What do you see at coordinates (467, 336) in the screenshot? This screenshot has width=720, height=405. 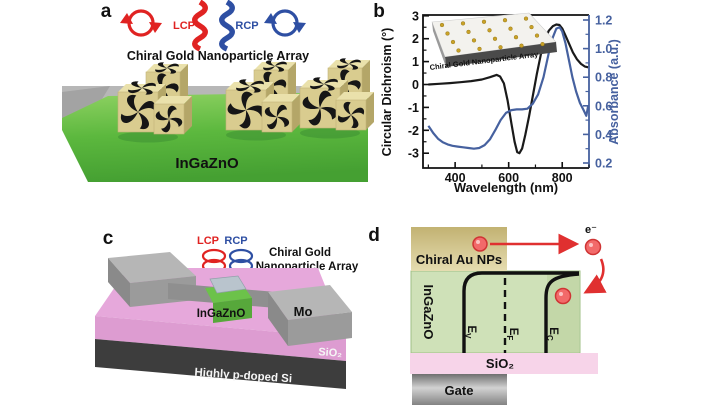 I see `ev-sub: V` at bounding box center [467, 336].